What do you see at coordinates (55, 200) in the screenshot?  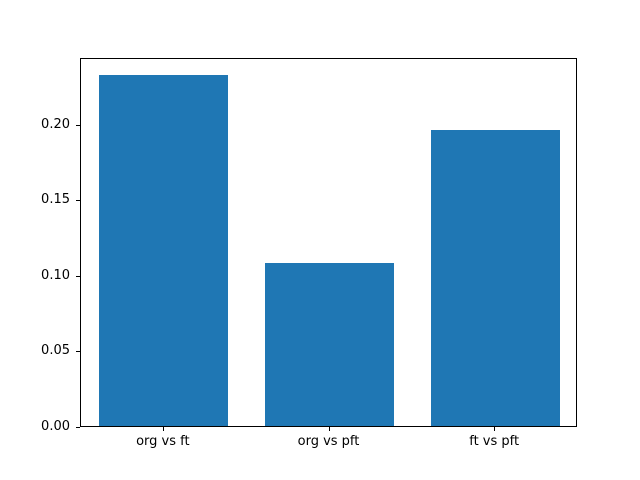 I see `y-tick-label: 0.15` at bounding box center [55, 200].